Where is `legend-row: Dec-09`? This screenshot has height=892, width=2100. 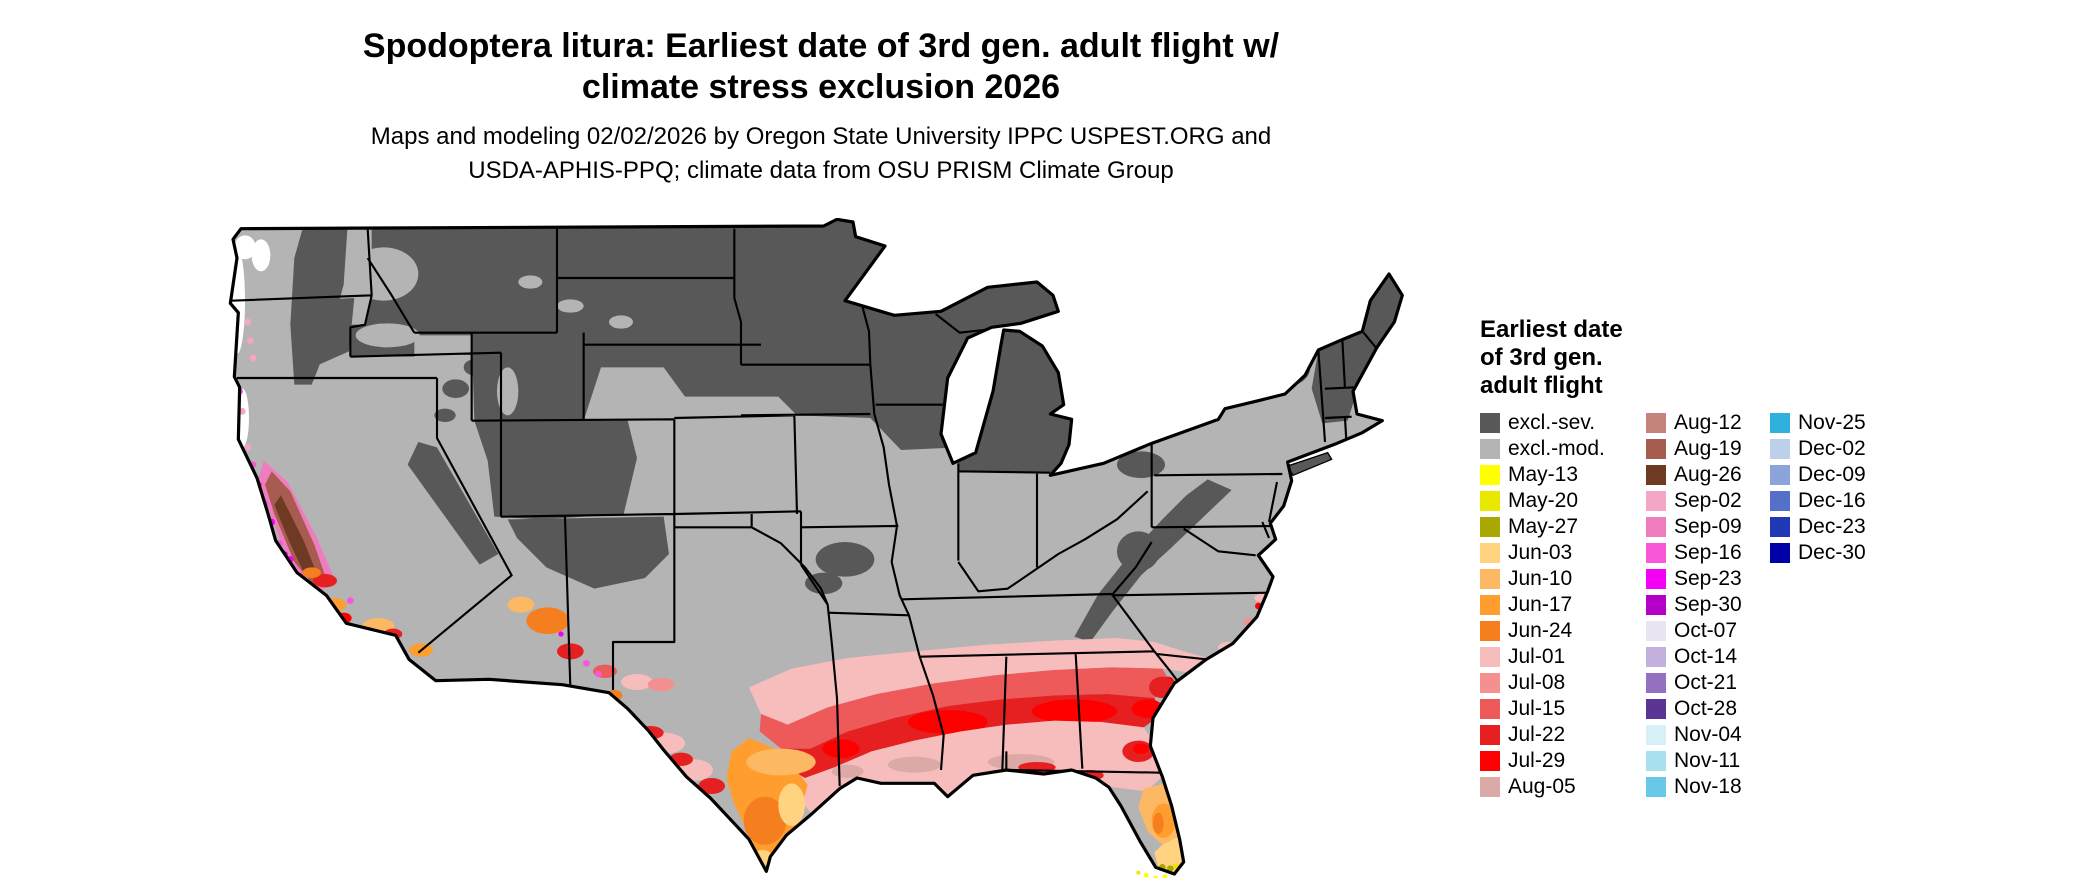 legend-row: Dec-09 is located at coordinates (1818, 475).